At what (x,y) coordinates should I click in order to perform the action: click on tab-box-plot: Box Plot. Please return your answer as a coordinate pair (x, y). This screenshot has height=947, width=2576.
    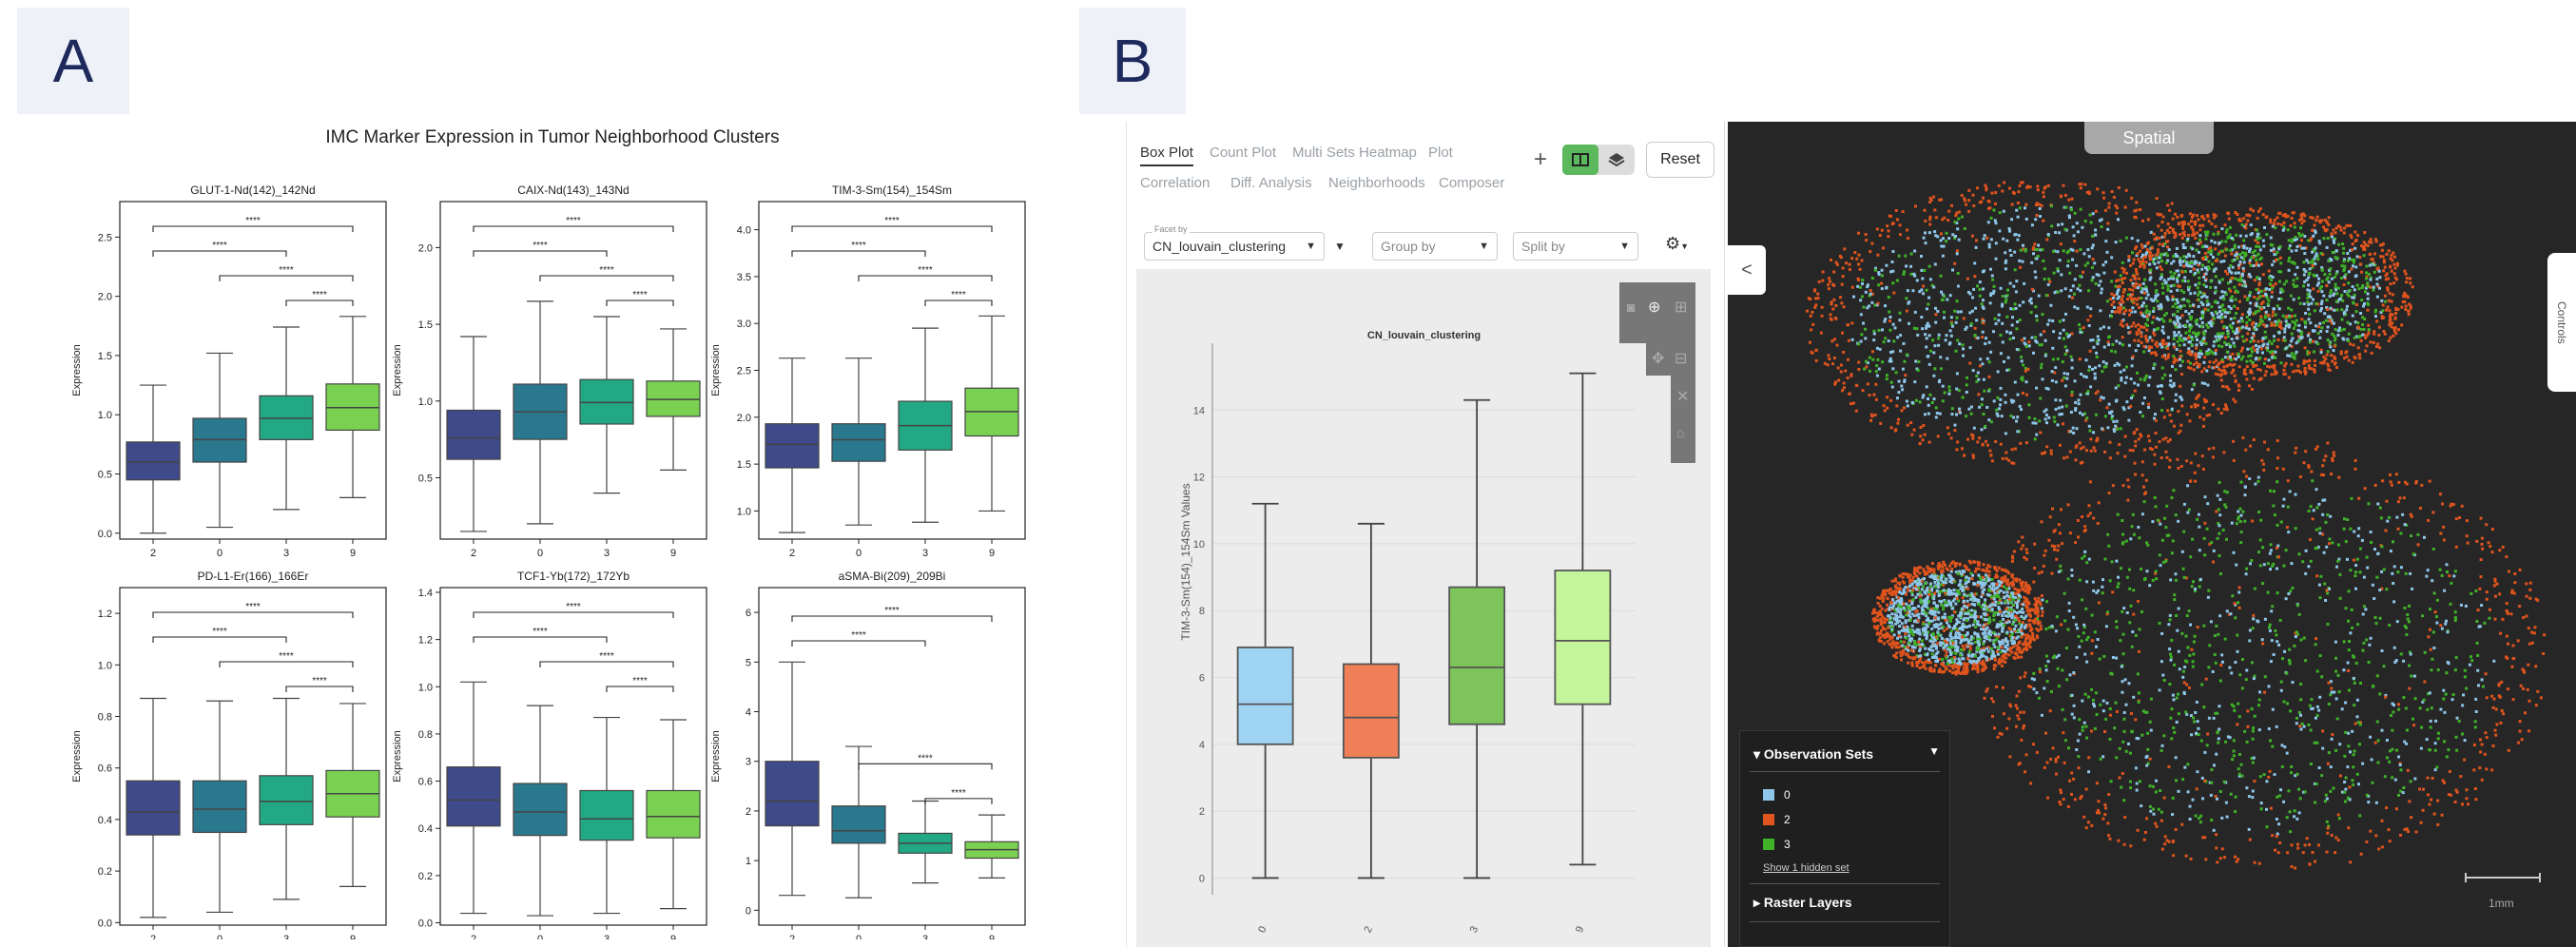
    Looking at the image, I should click on (1166, 156).